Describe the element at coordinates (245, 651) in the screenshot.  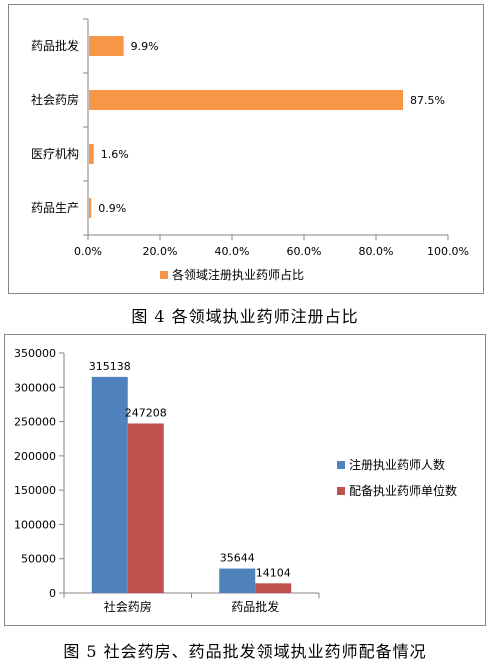
I see `chart-2-caption: 图 5 社会药房、药品批发领域执业药师配备情况` at that location.